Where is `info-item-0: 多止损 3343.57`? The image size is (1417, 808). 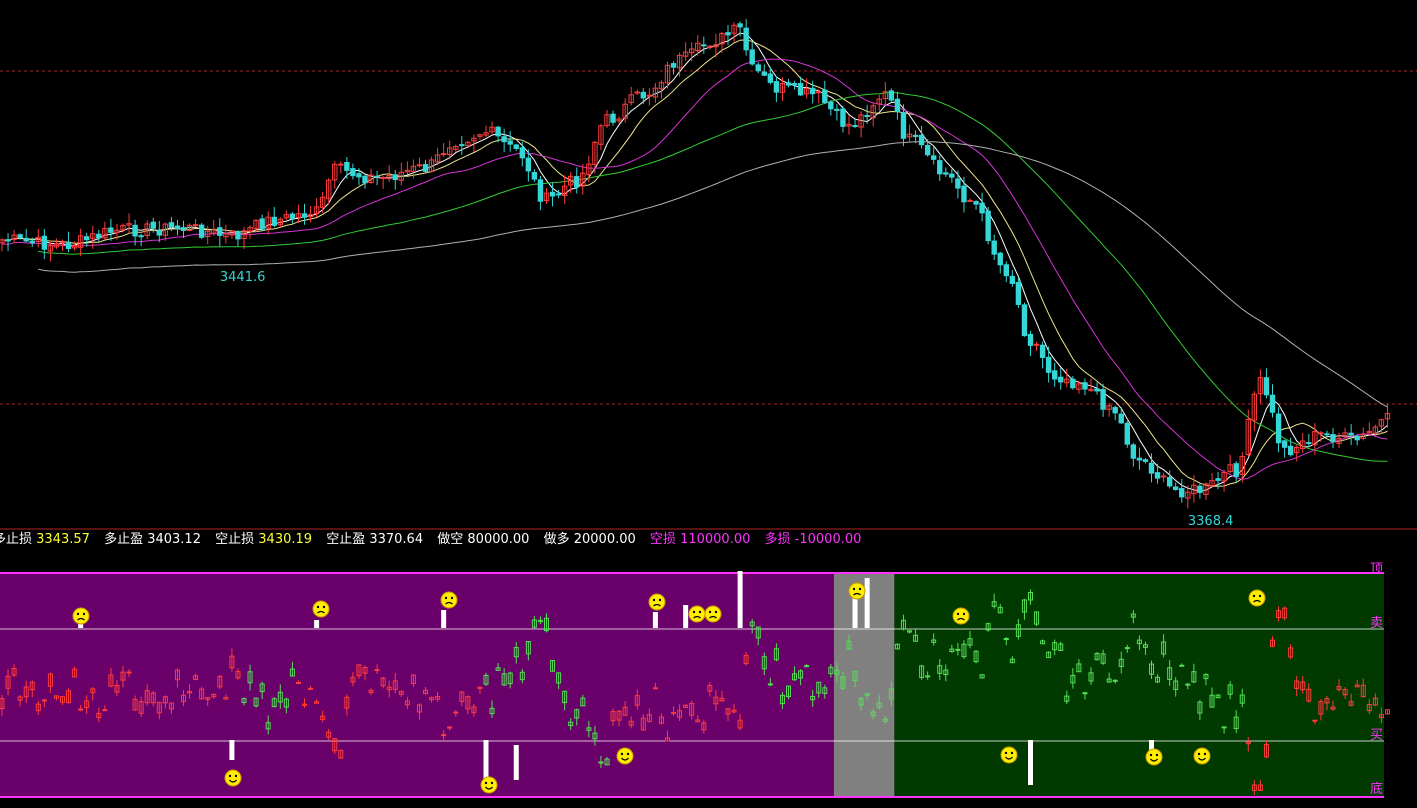 info-item-0: 多止损 3343.57 is located at coordinates (50, 539).